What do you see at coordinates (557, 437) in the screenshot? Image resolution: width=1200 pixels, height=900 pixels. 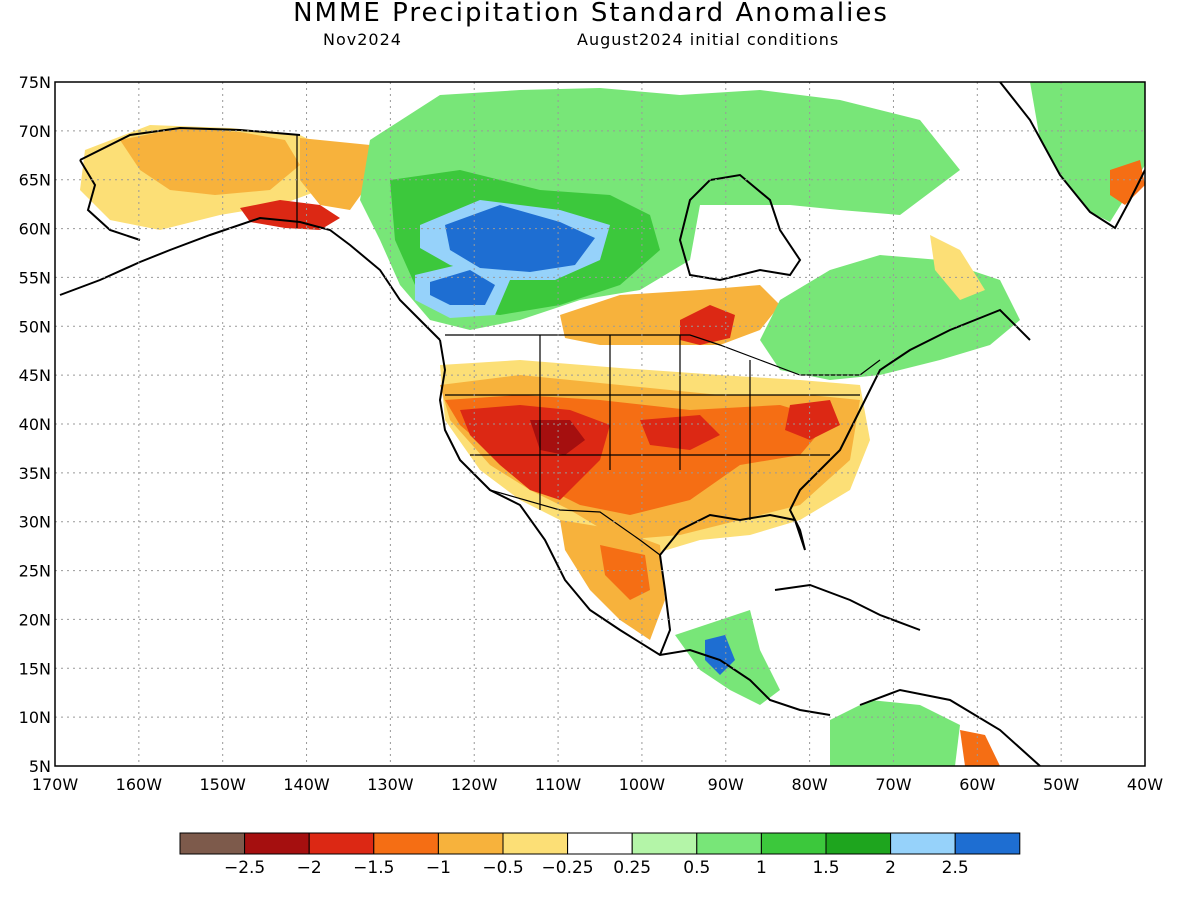 I see `region-conus-southwest-dry-core` at bounding box center [557, 437].